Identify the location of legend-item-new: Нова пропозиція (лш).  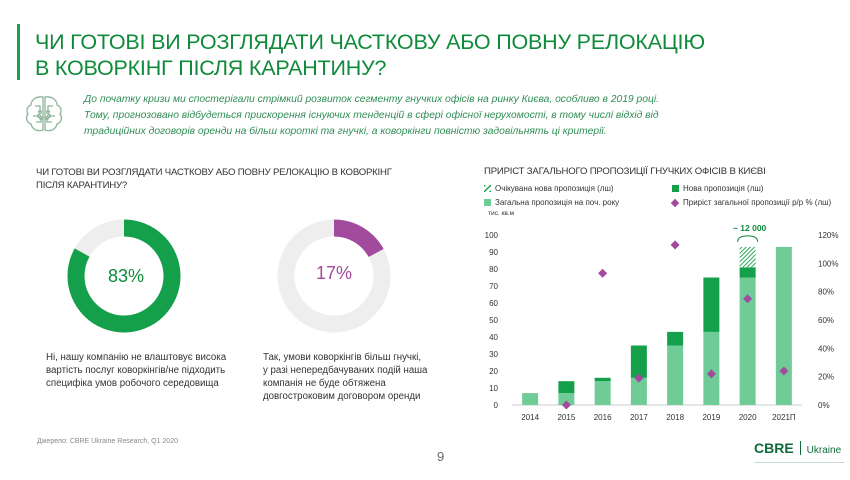
(717, 188).